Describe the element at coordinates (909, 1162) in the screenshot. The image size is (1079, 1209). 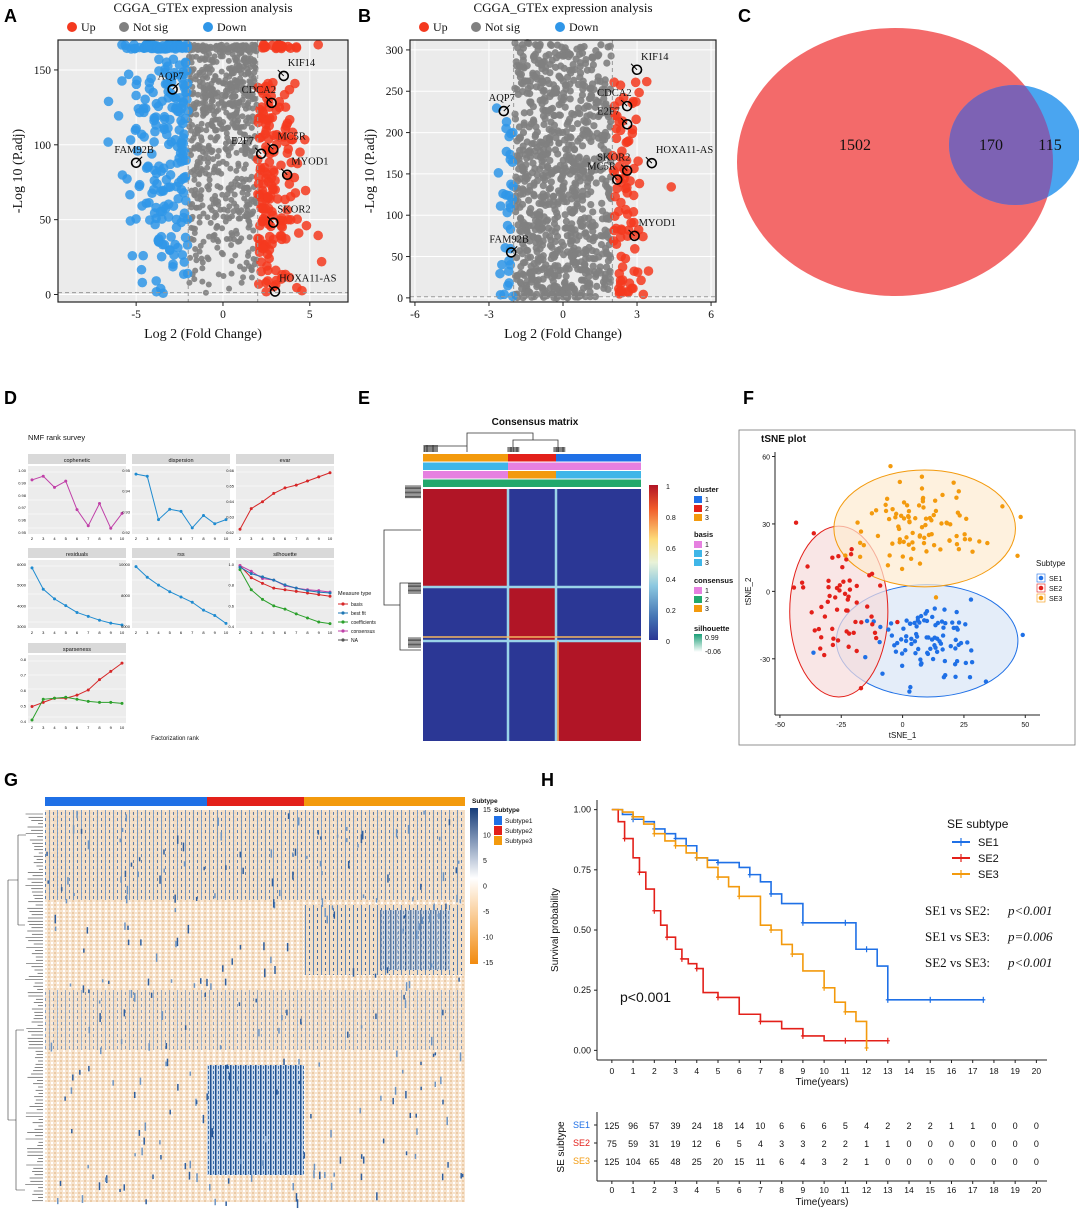
I see `risk-count: 0` at that location.